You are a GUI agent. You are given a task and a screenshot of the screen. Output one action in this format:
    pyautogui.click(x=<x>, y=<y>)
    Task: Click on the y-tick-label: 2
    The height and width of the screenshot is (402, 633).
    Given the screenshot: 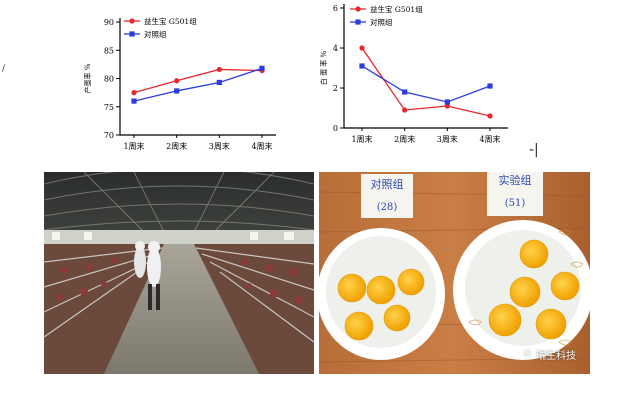 What is the action you would take?
    pyautogui.click(x=335, y=88)
    